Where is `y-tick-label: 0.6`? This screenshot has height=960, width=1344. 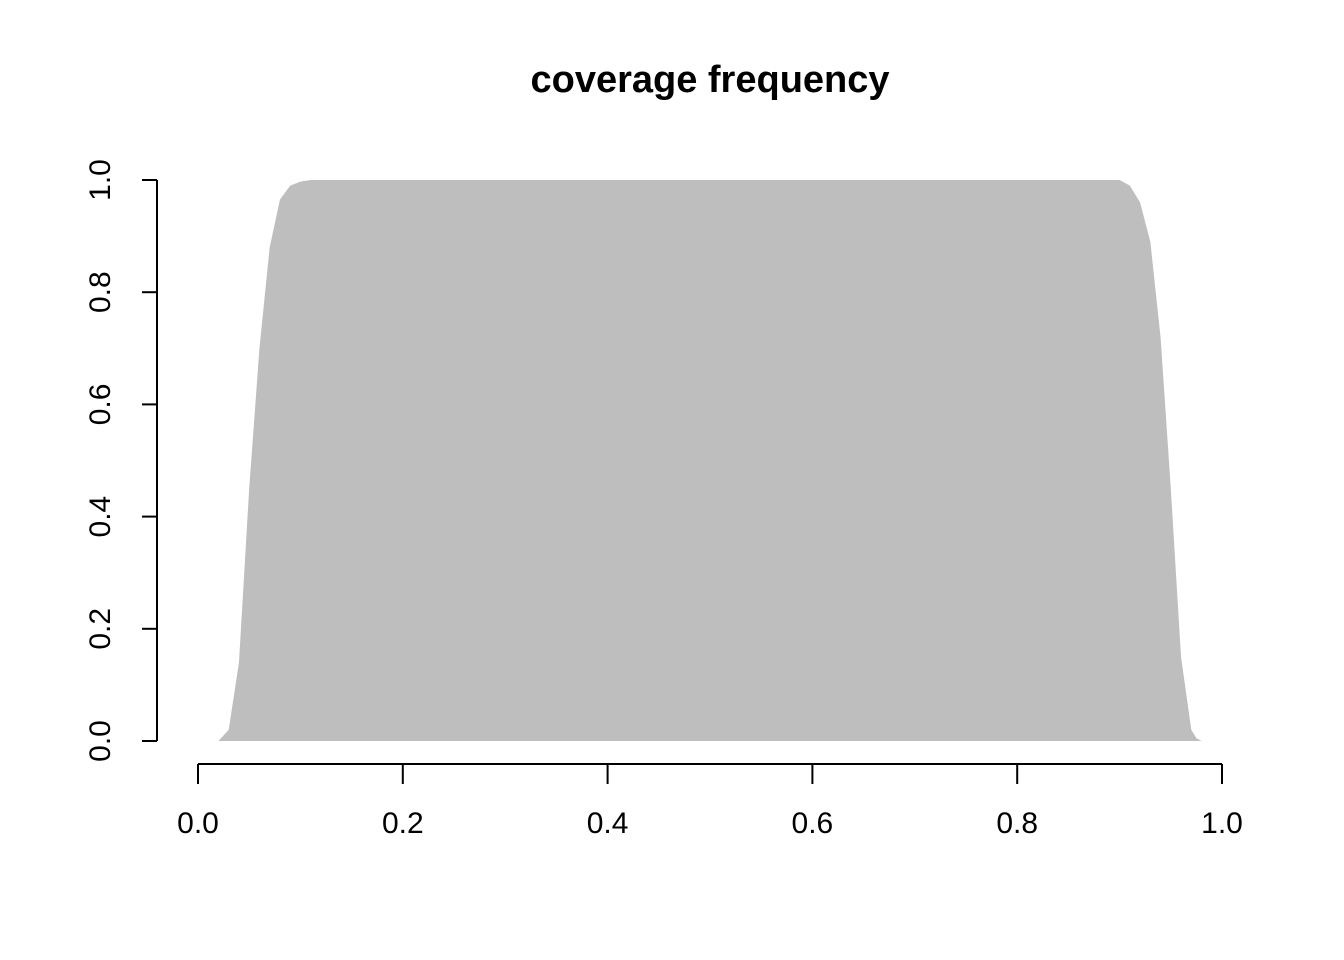 y-tick-label: 0.6 is located at coordinates (100, 405).